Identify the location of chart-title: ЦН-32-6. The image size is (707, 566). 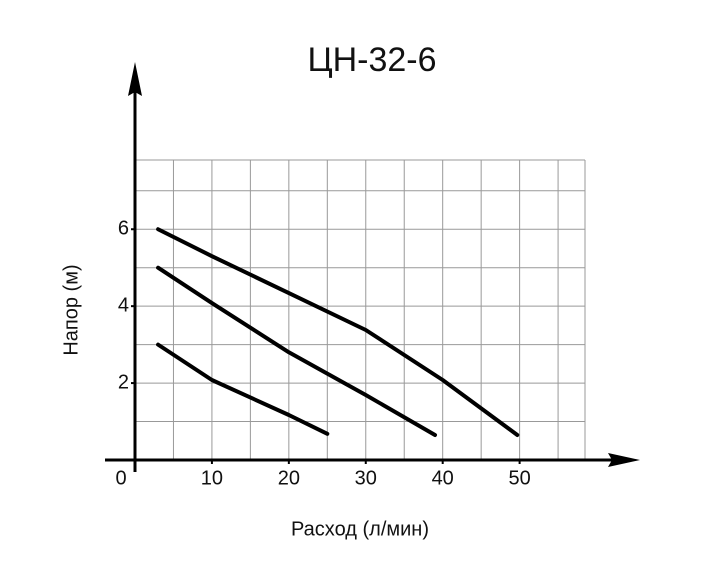
(371, 60).